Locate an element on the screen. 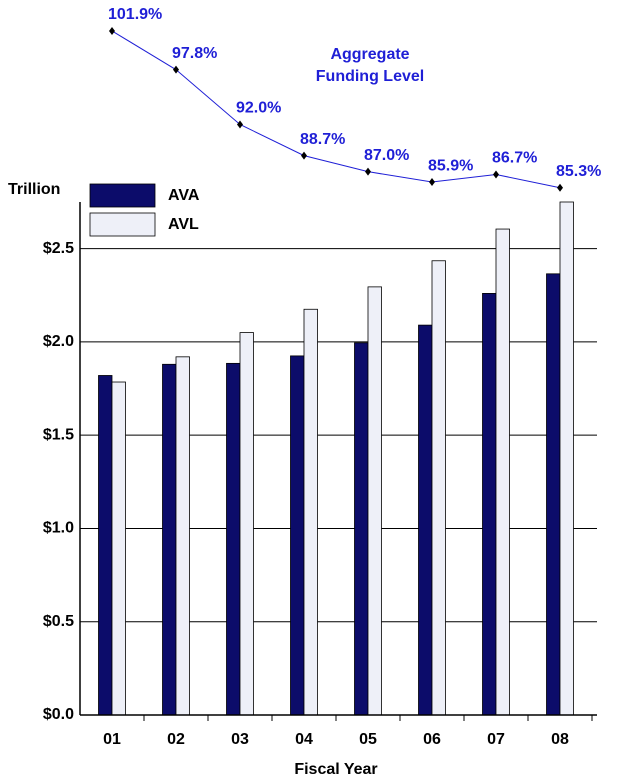  x-tick-label: 04 is located at coordinates (304, 739).